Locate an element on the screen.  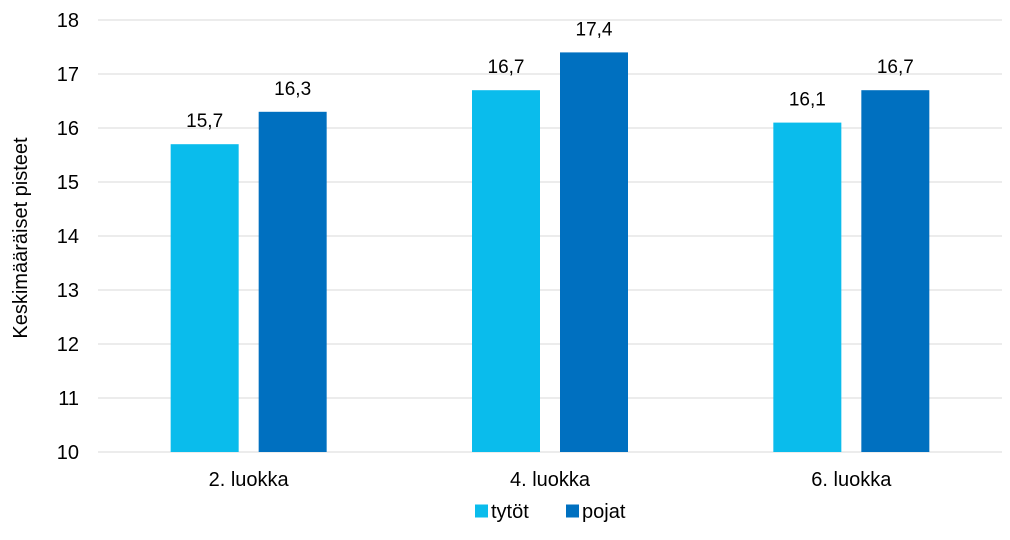
legend-swatch-tytöt is located at coordinates (481, 511).